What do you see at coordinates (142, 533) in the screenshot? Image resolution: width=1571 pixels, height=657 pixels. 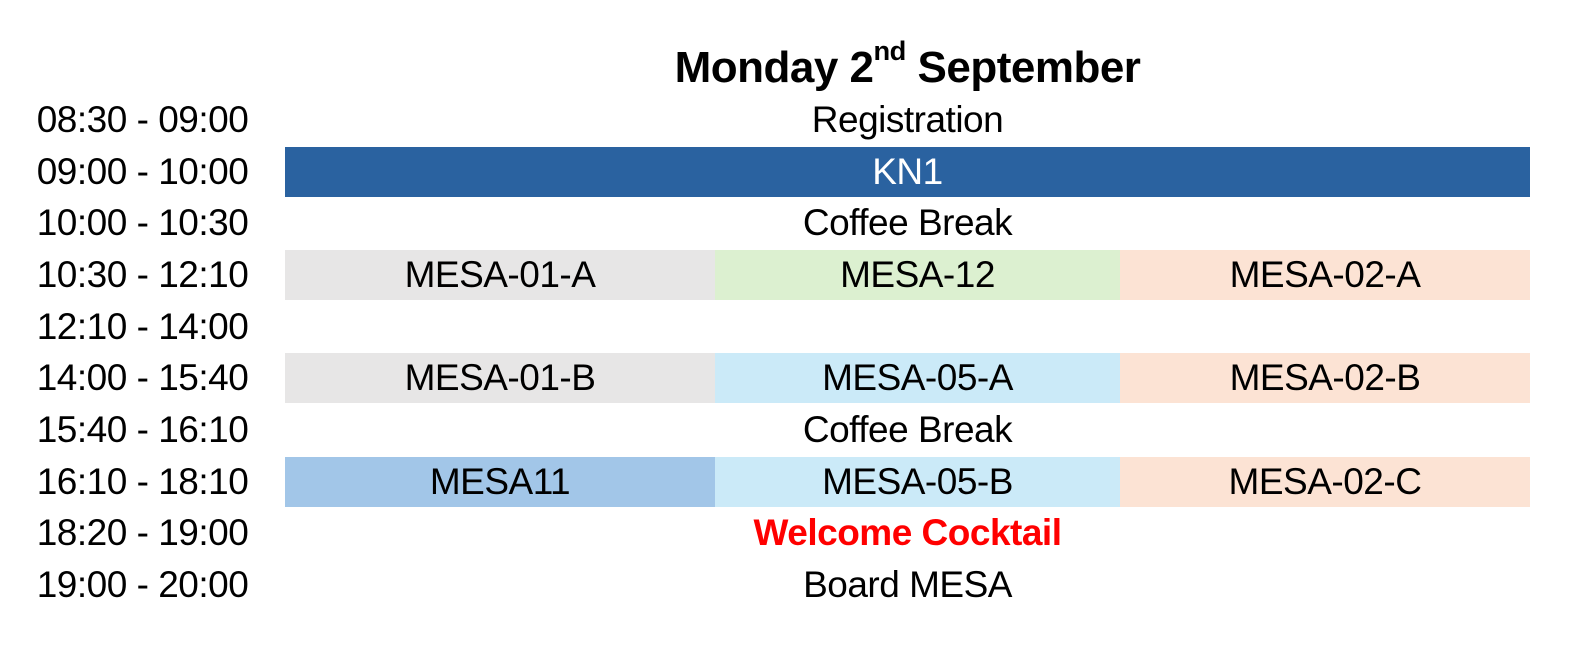 I see `time-range-label: 18:20 - 19:00` at bounding box center [142, 533].